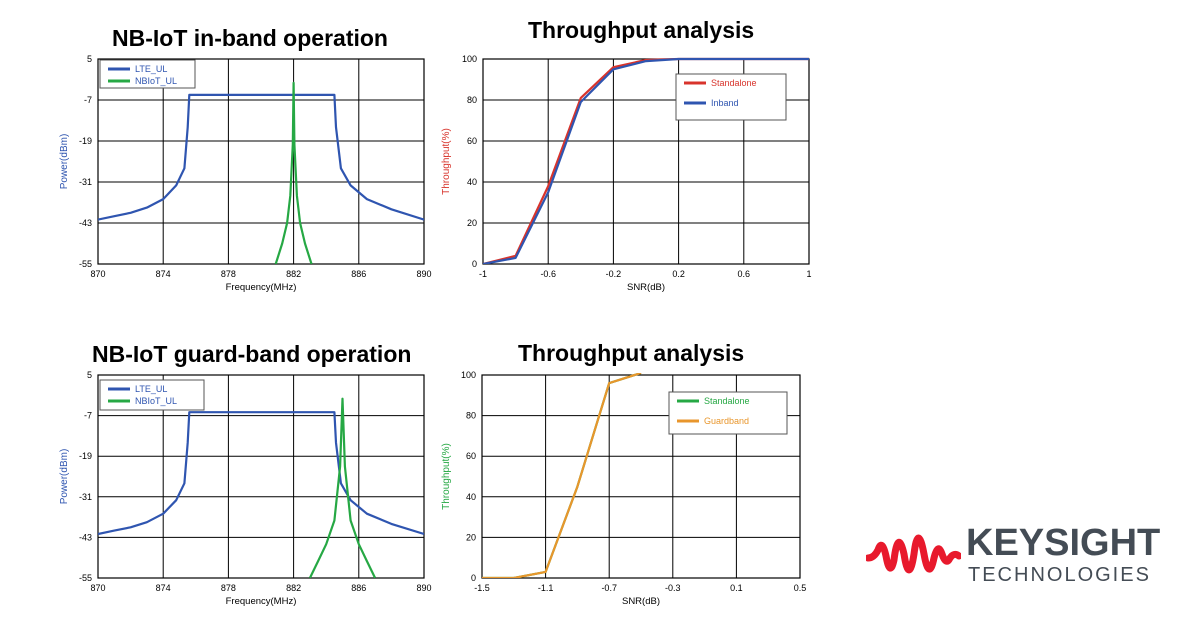  What do you see at coordinates (800, 588) in the screenshot?
I see `x-tick-label: 0.5` at bounding box center [800, 588].